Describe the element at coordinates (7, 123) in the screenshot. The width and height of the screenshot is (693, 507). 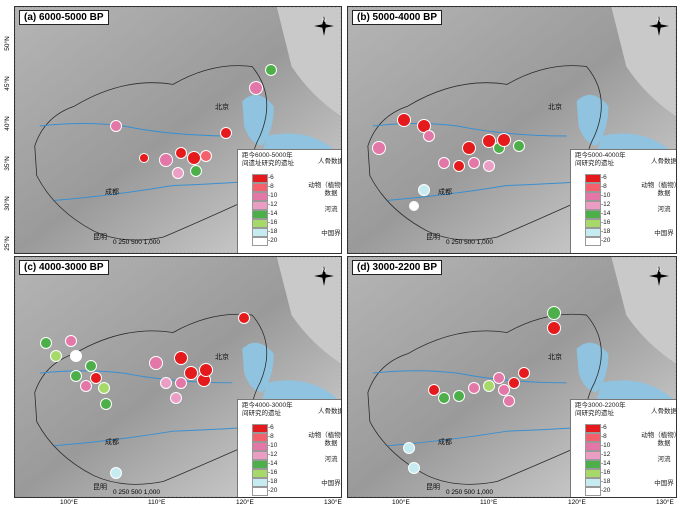
I see `lat-label: 40°N` at that location.